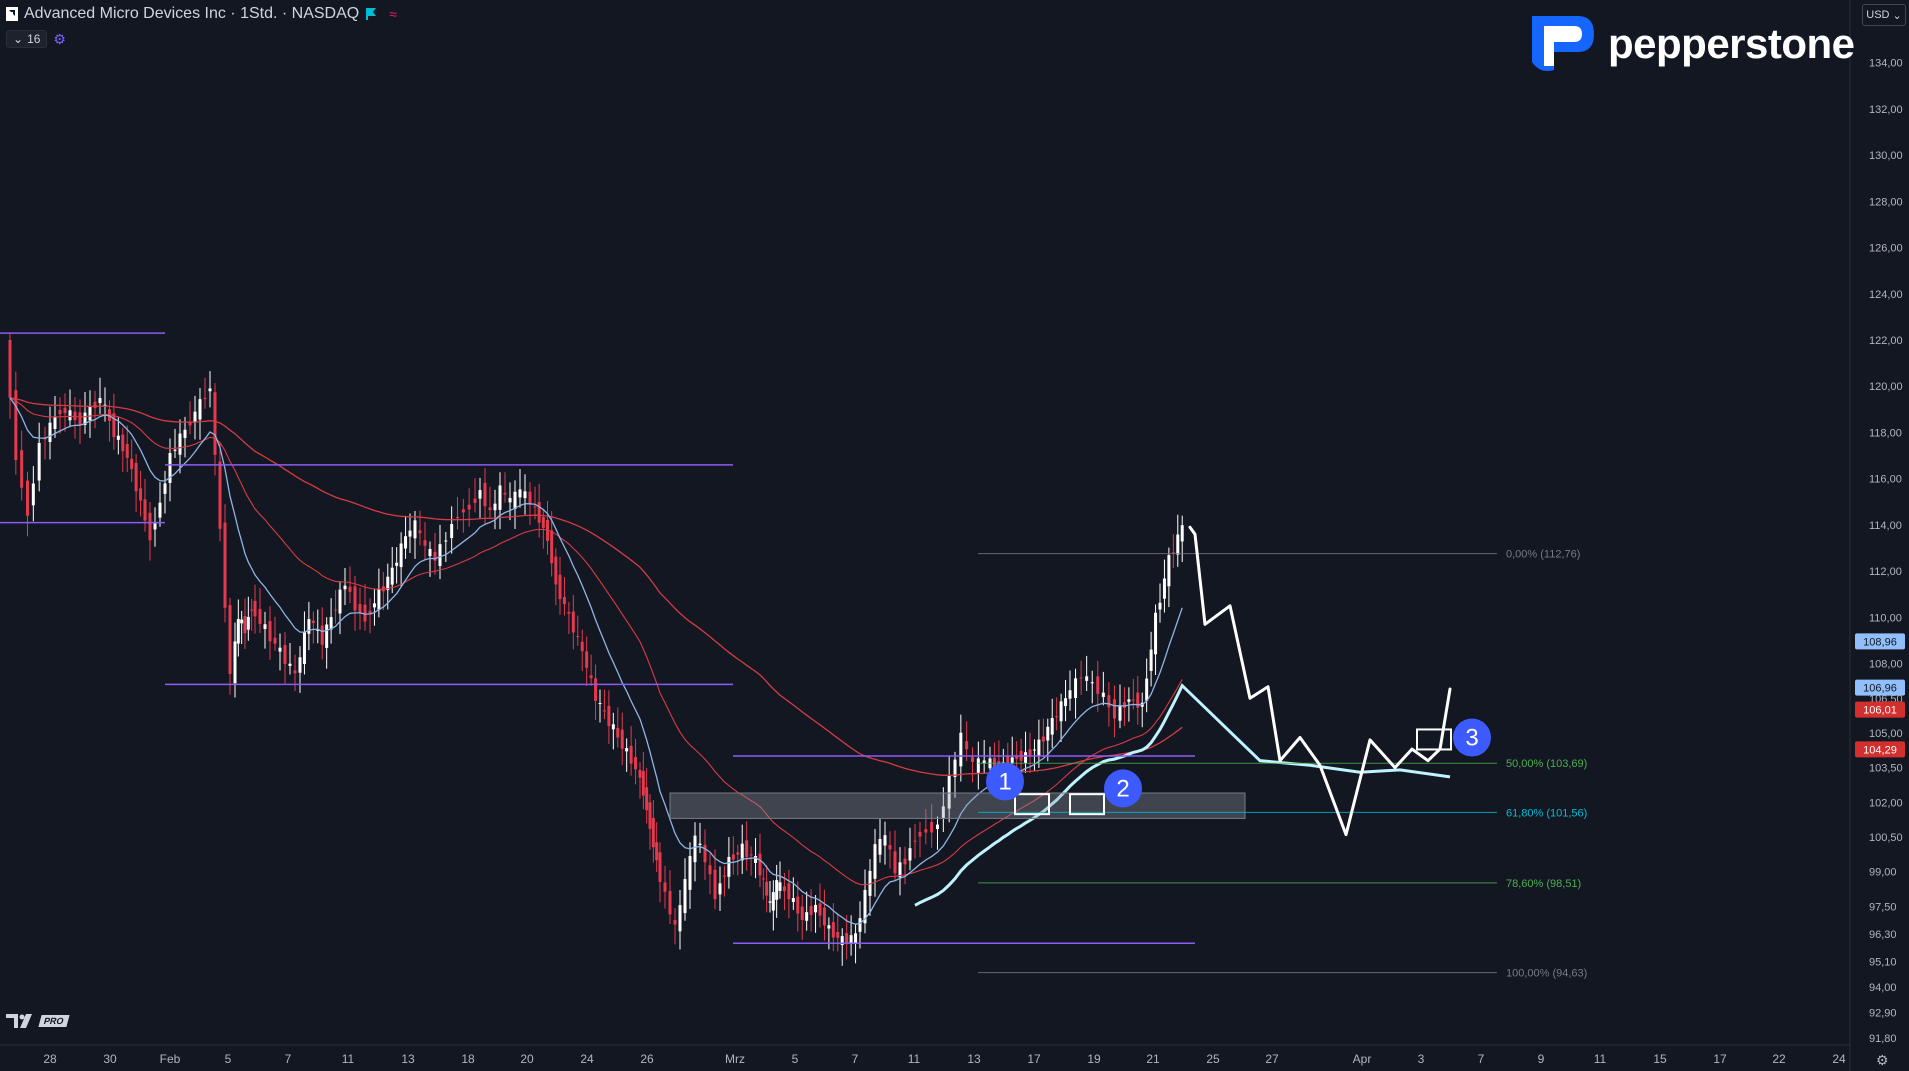 The image size is (1909, 1071). Describe the element at coordinates (1034, 1059) in the screenshot. I see `x-tick-label: 17` at that location.